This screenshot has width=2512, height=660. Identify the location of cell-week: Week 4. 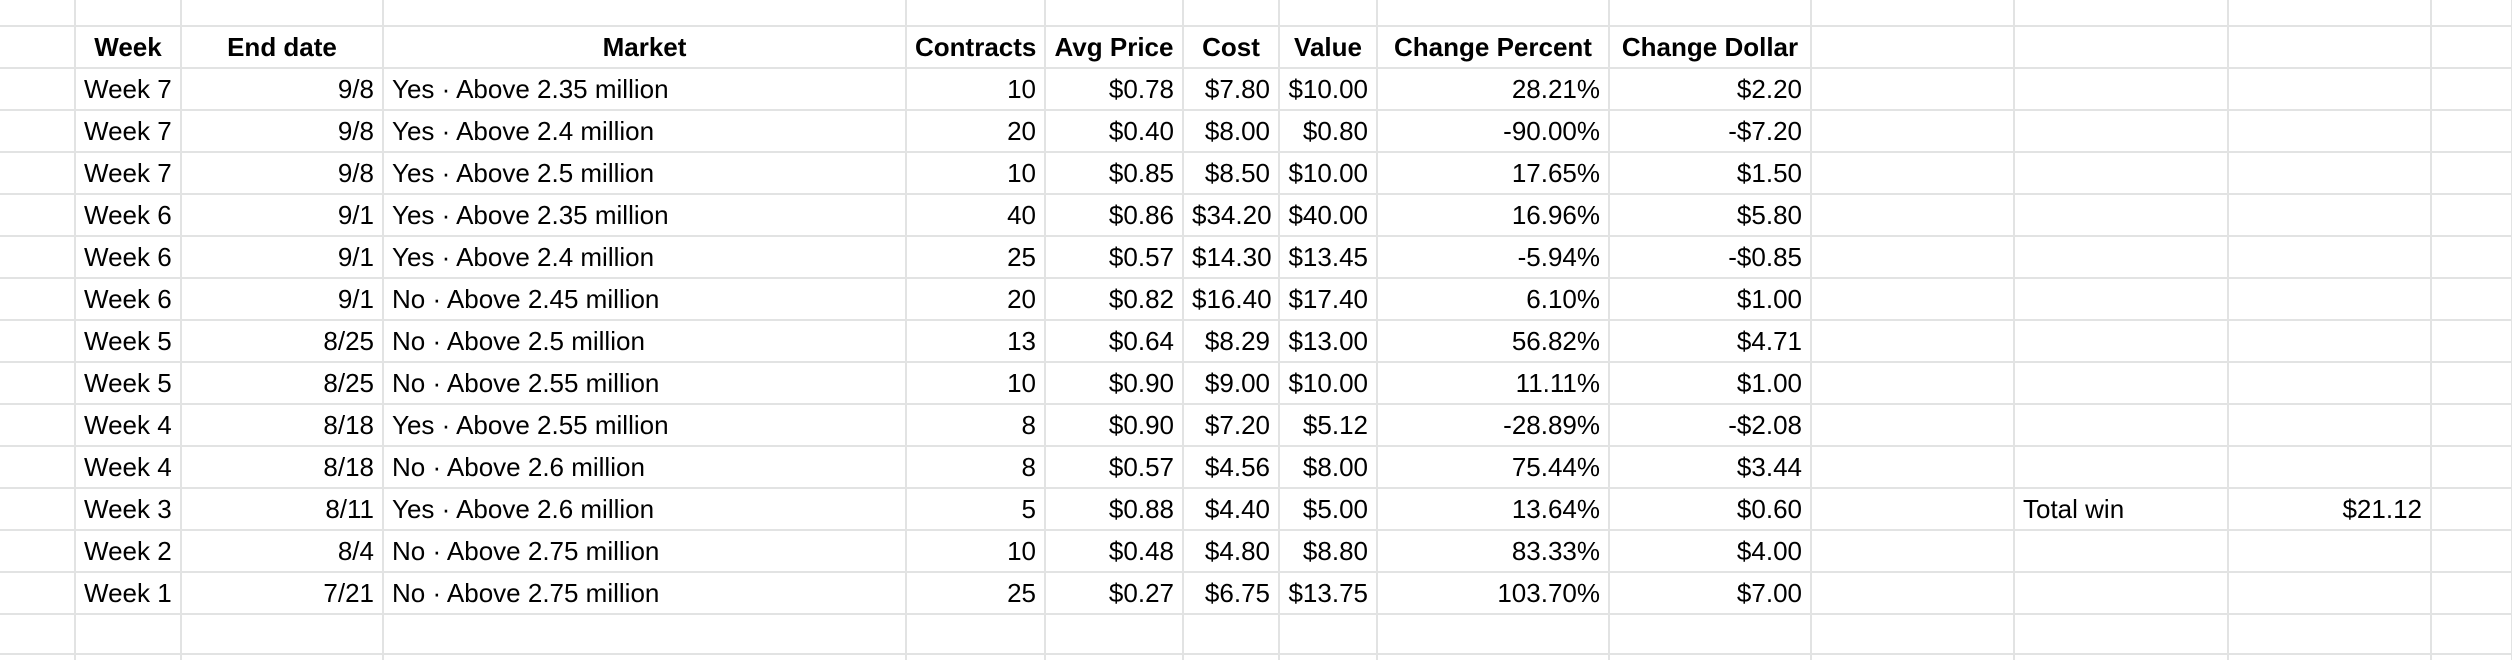
(128, 467).